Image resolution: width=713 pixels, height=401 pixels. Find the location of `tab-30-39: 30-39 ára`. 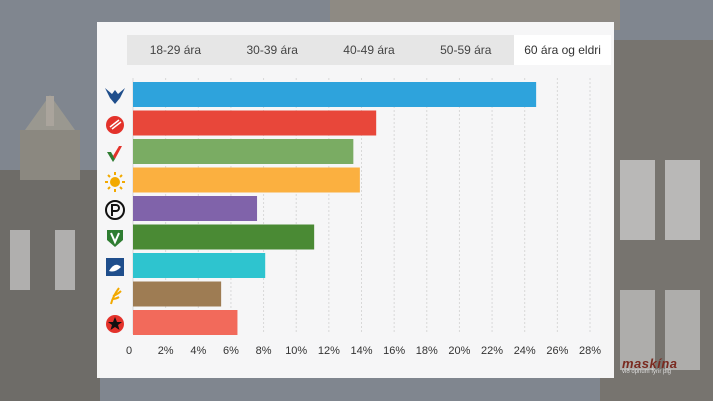

tab-30-39: 30-39 ára is located at coordinates (272, 50).